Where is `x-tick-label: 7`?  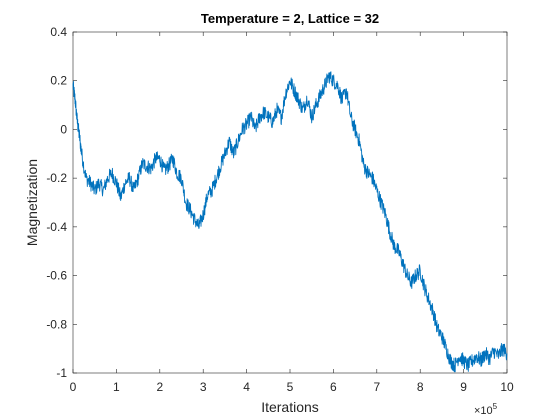
x-tick-label: 7 is located at coordinates (376, 387).